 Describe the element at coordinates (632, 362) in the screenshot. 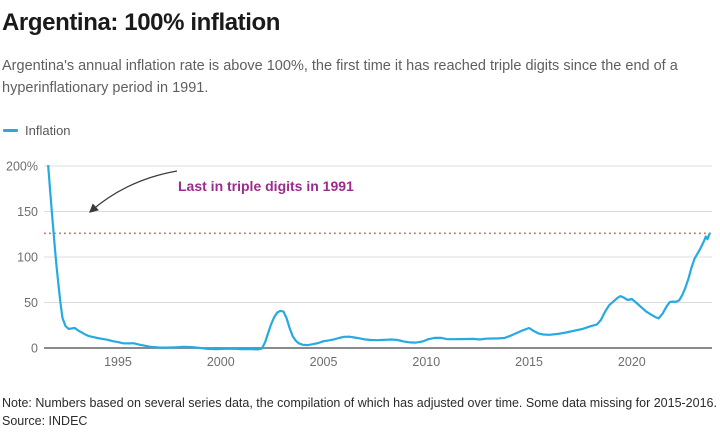

I see `x-axis-tick-label: 2020` at that location.